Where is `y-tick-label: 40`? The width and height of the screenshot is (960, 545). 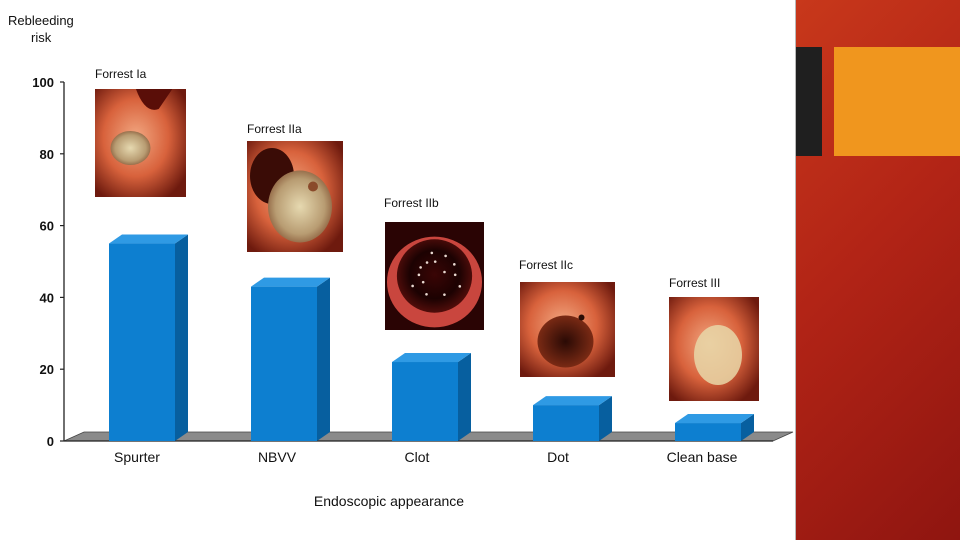
y-tick-label: 40 is located at coordinates (47, 297).